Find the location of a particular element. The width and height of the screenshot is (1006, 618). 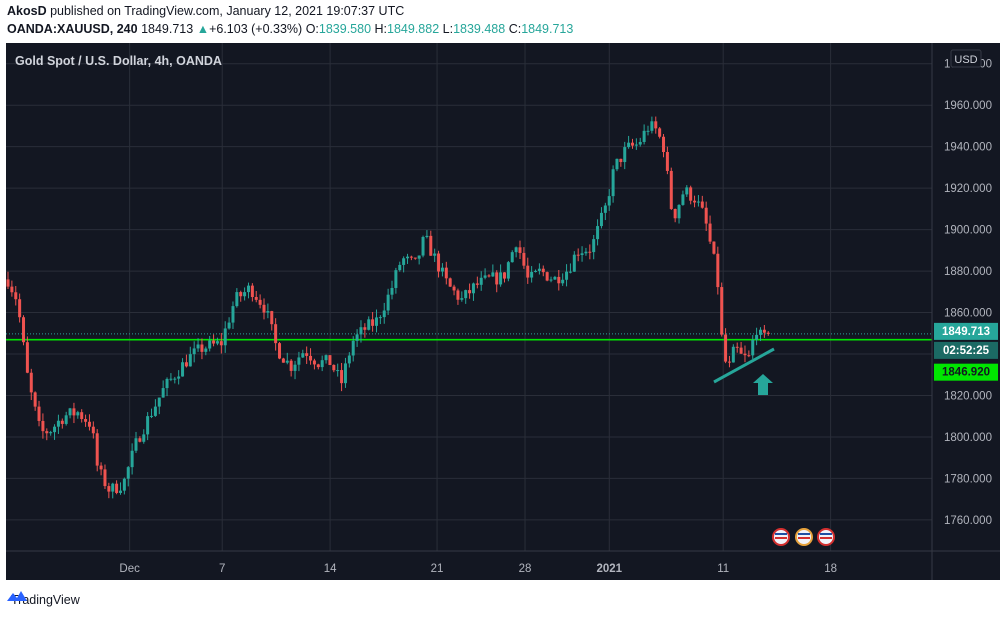

close-value: 1849.713 is located at coordinates (547, 29).